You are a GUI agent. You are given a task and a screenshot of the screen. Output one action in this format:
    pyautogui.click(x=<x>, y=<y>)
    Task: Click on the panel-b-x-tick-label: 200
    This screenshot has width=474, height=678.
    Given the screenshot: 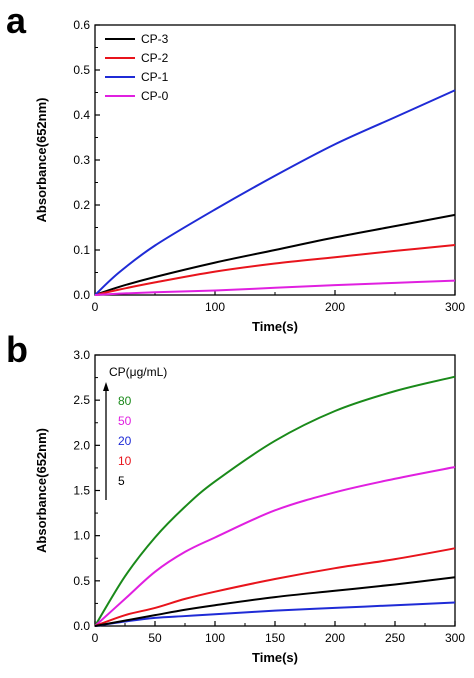 What is the action you would take?
    pyautogui.click(x=335, y=638)
    